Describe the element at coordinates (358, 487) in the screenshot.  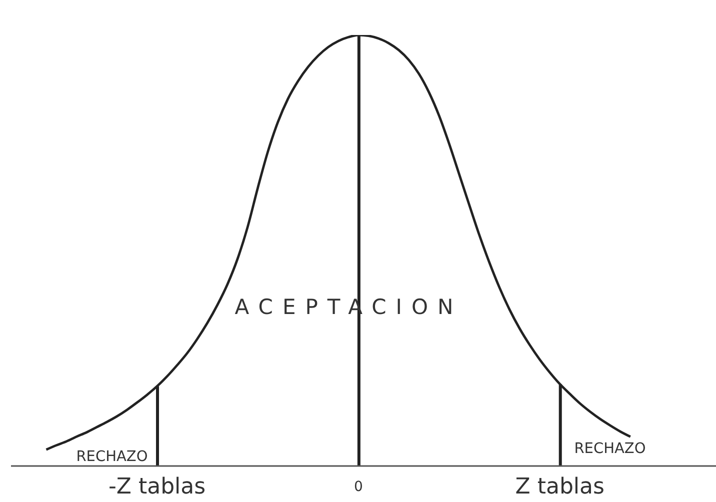
I see `x-tick-label: 0` at that location.